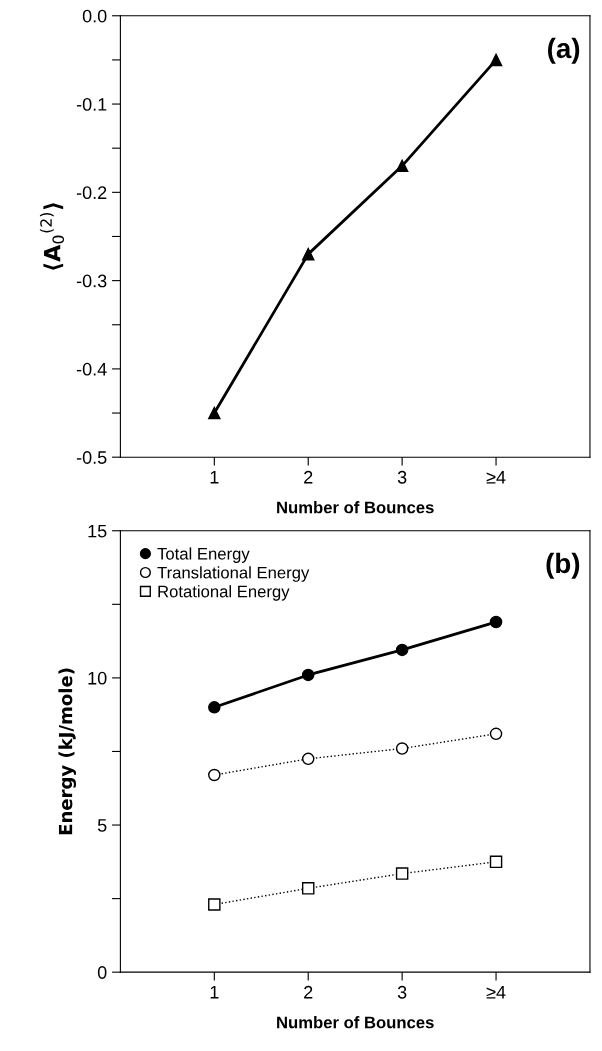 The height and width of the screenshot is (1051, 602). What do you see at coordinates (563, 565) in the screenshot?
I see `annotation: (b)` at bounding box center [563, 565].